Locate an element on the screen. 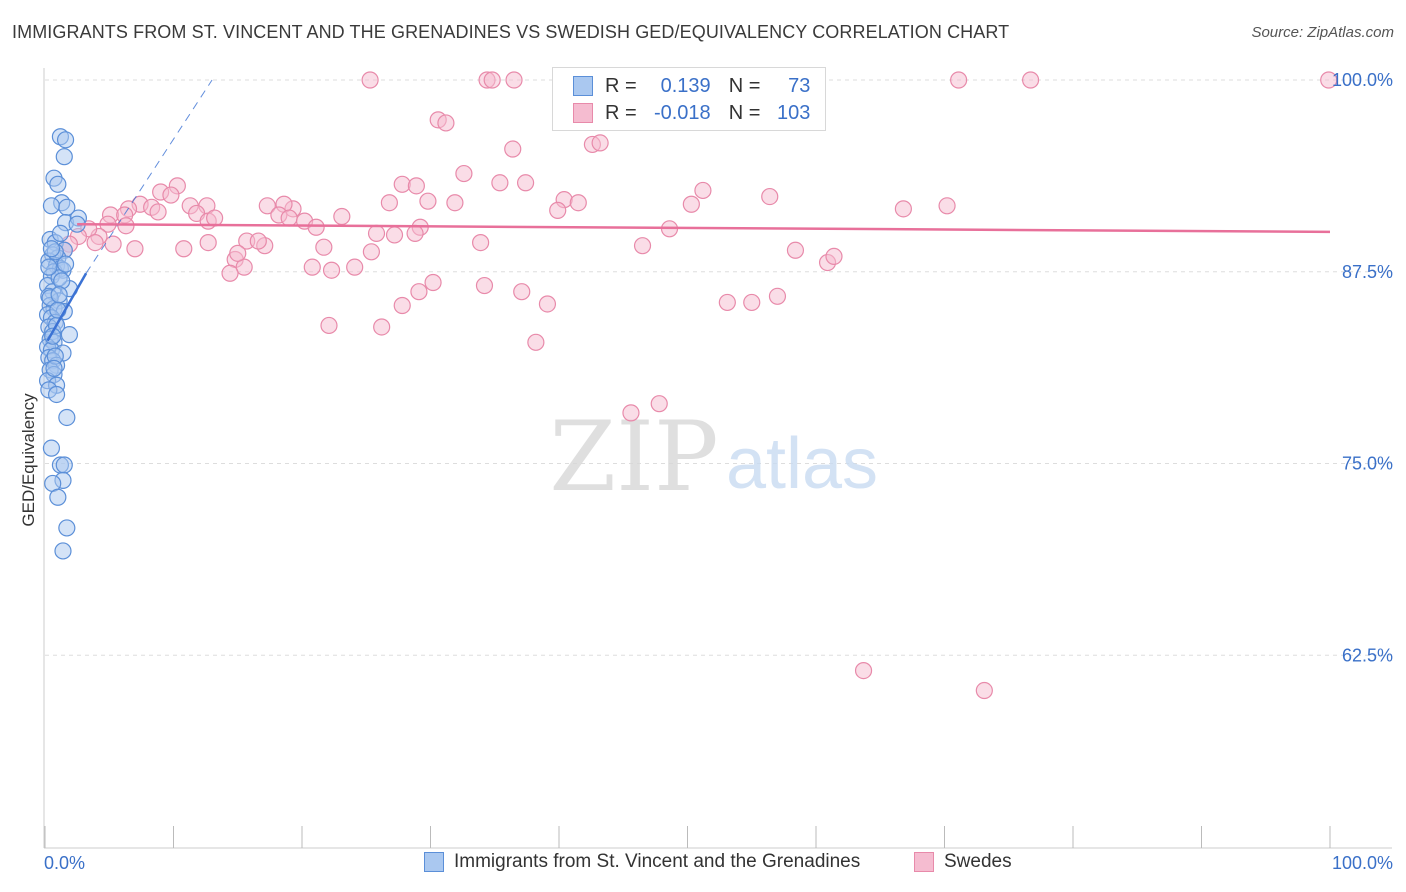 The image size is (1406, 892). y-tick-label: 62.5% is located at coordinates (1367, 655).